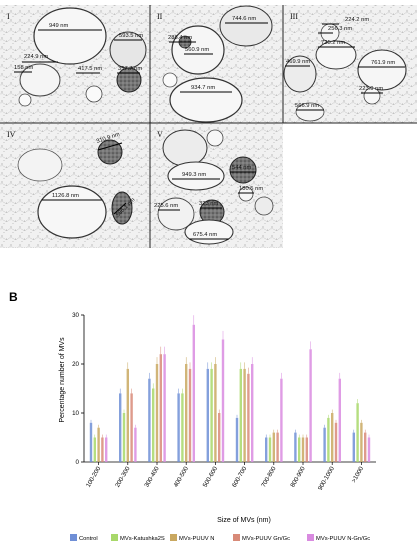  I want to click on y-tick-label: 0, so click(78, 462).